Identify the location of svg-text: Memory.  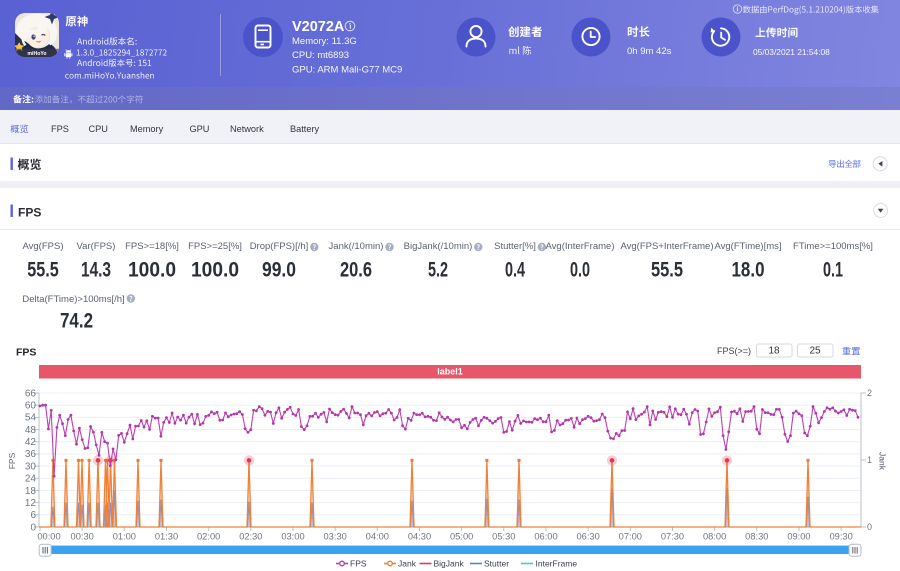
(147, 129).